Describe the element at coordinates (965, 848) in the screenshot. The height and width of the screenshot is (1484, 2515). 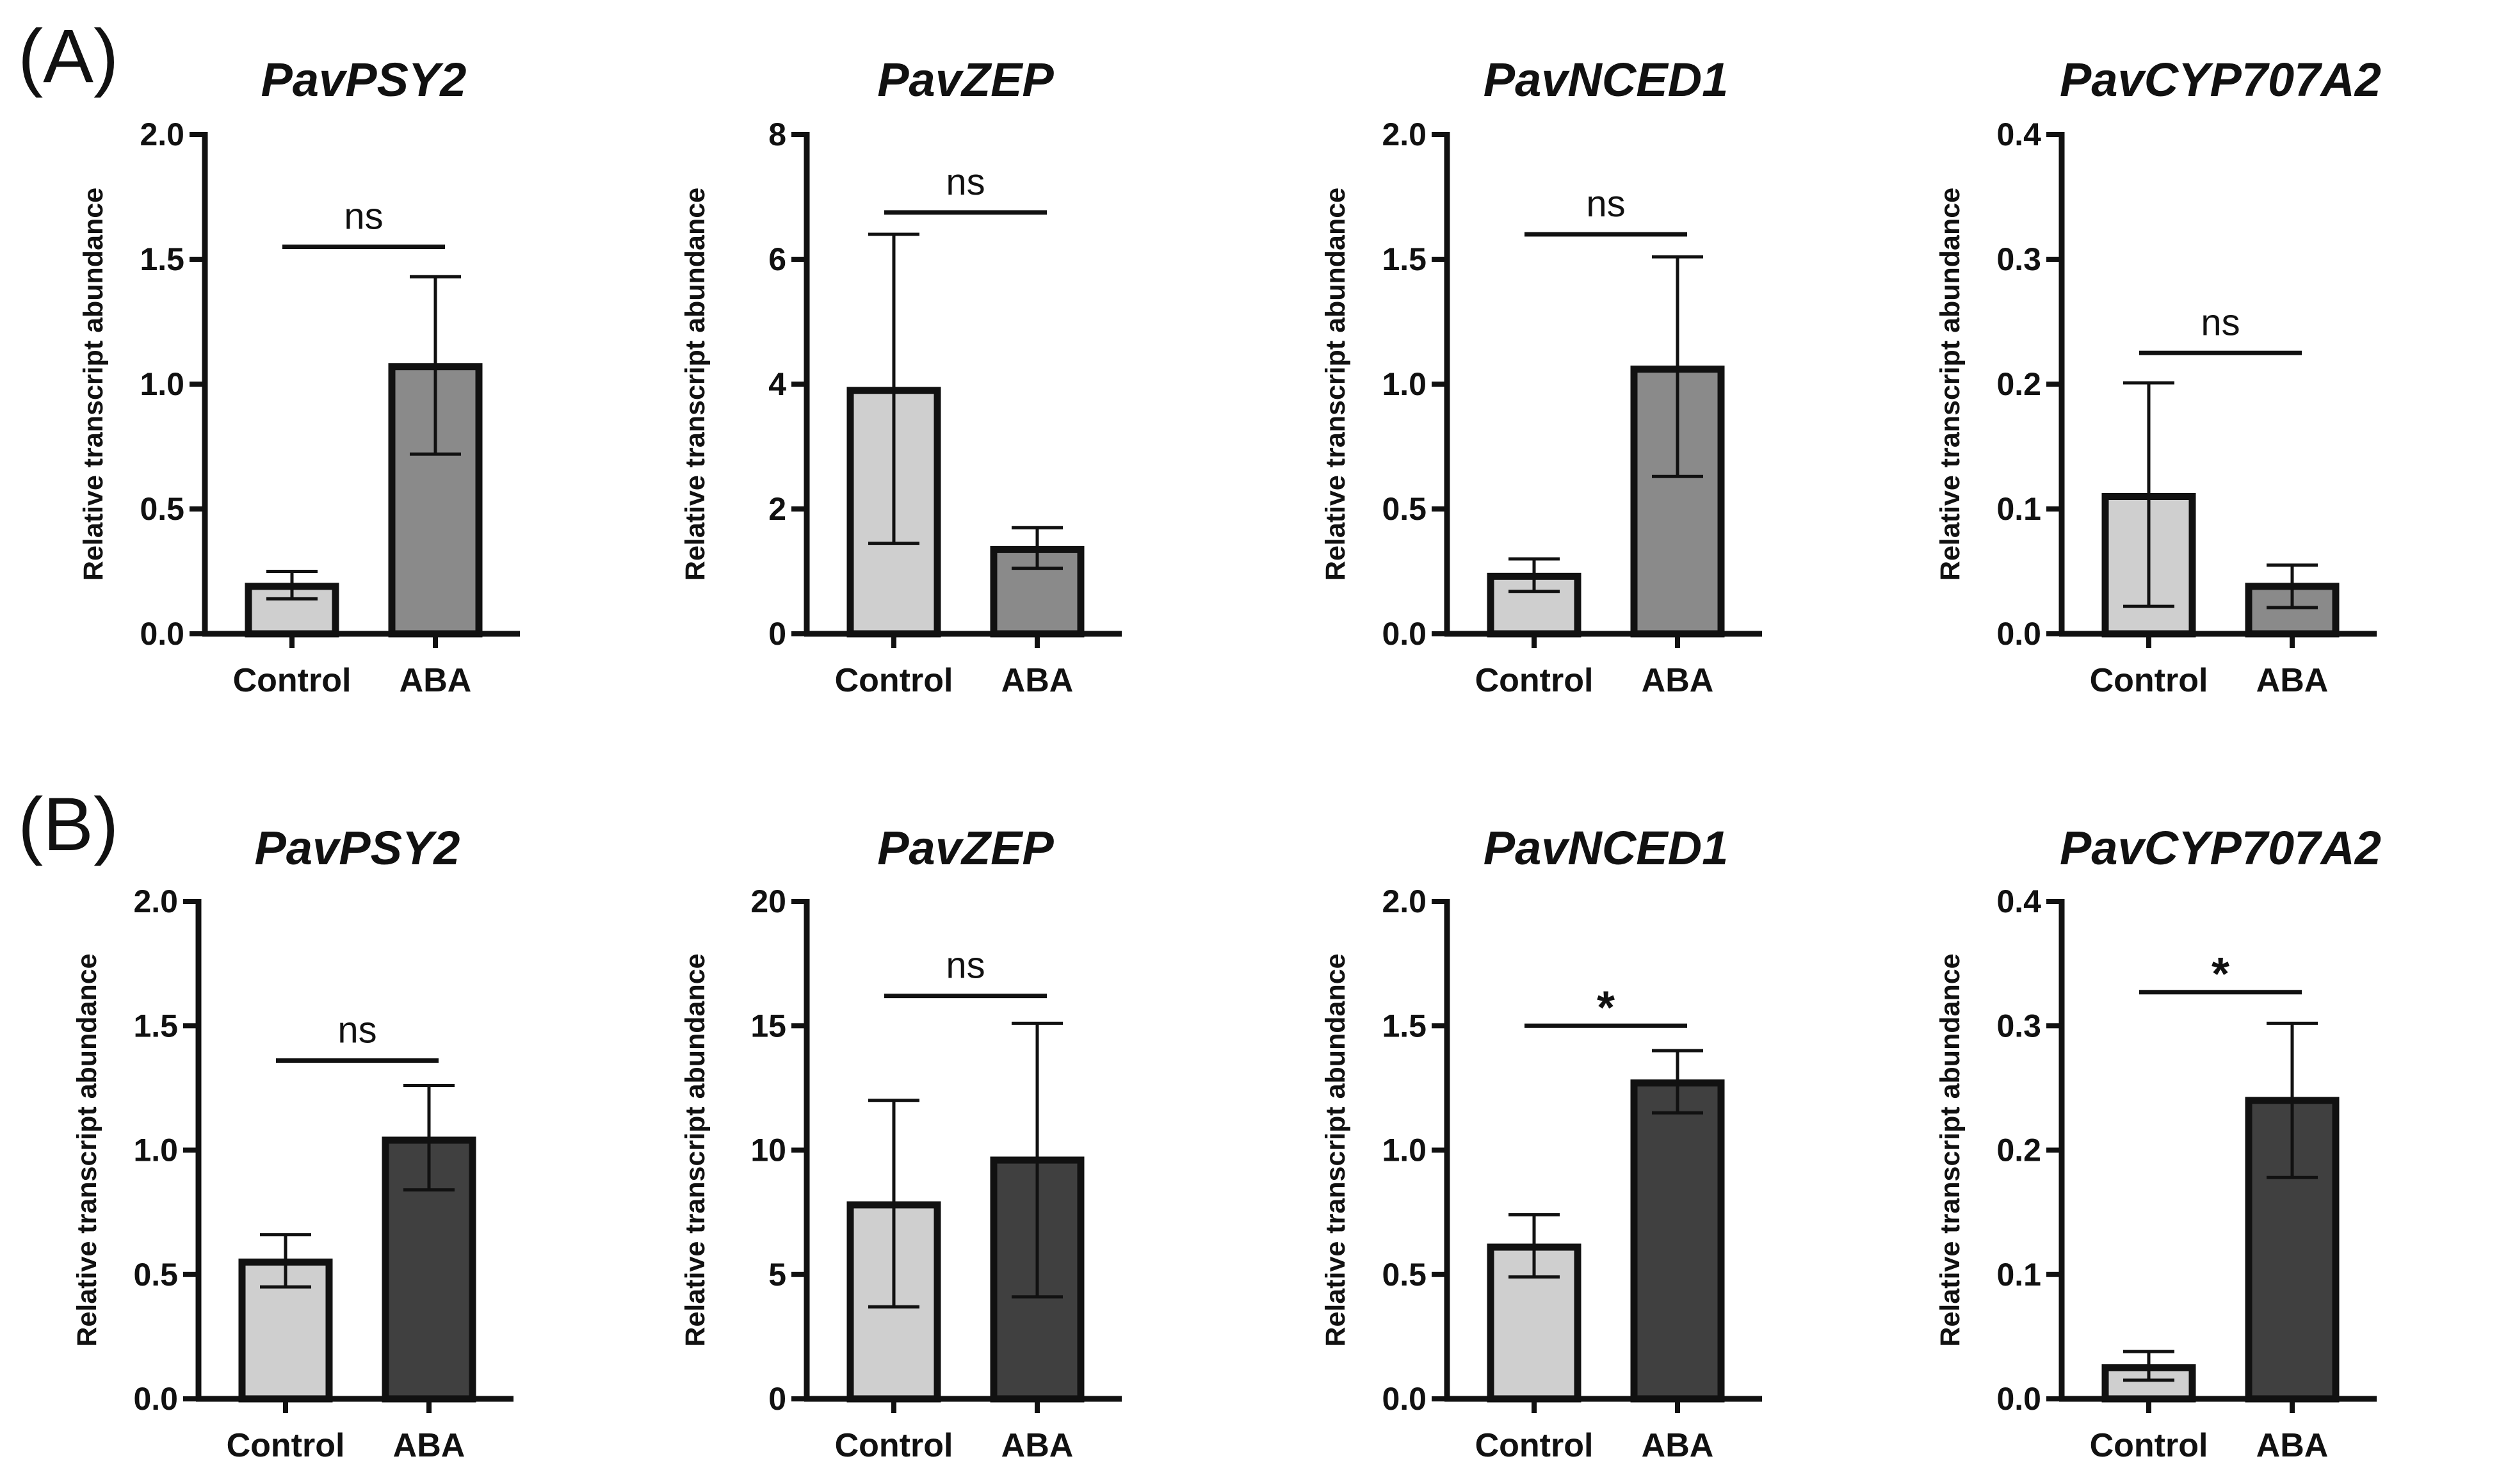
I see `chart-b2-title: PavZEP` at that location.